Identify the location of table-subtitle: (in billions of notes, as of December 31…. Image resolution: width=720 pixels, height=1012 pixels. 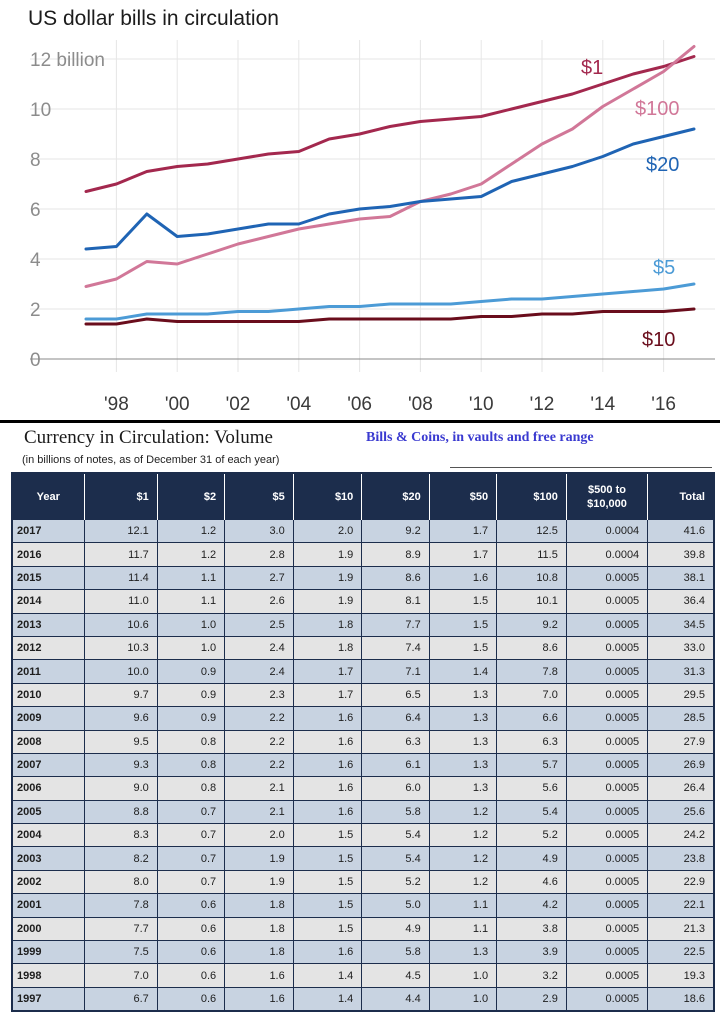
(151, 460).